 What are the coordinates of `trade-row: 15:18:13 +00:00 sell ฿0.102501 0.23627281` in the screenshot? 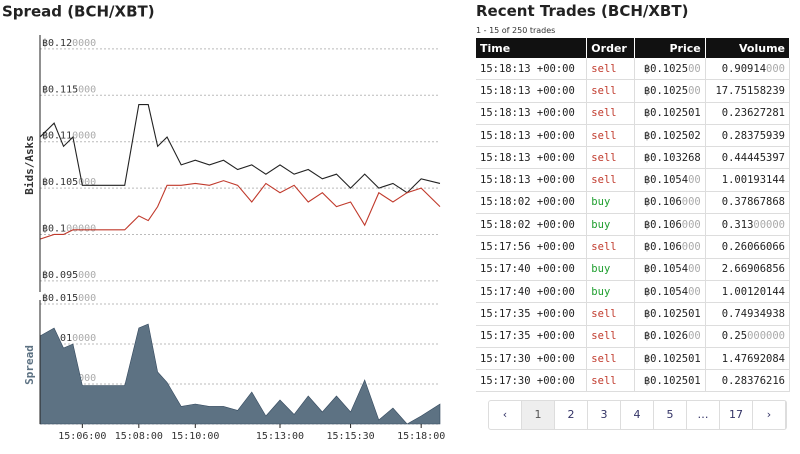 It's located at (633, 113).